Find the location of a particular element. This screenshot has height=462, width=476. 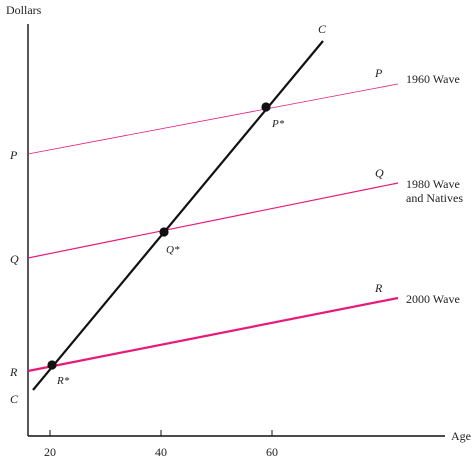

wave-2000-label: 2000 Wave is located at coordinates (433, 299).